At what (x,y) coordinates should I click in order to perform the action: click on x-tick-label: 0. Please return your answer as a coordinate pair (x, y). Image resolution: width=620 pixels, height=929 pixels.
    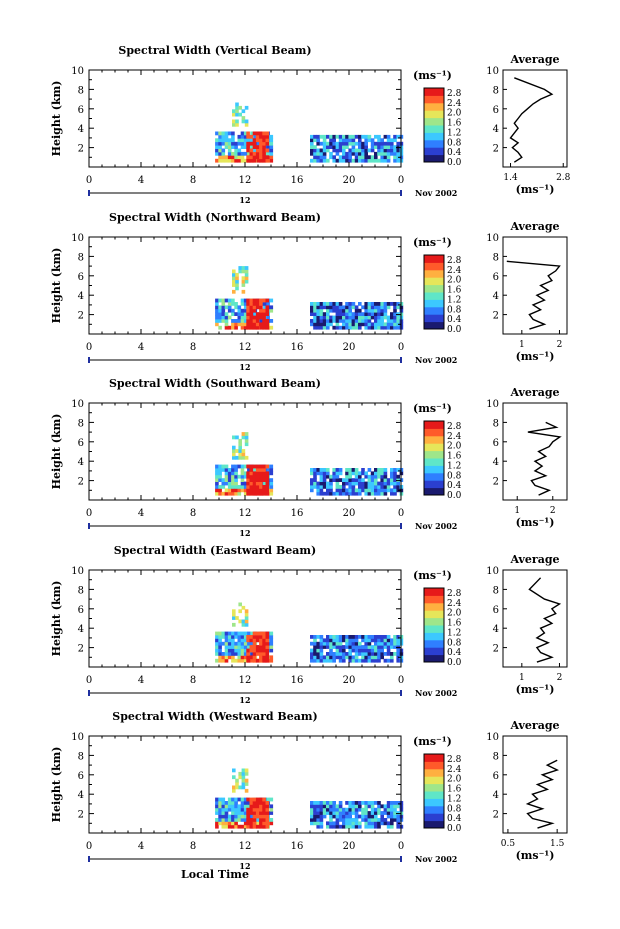
    Looking at the image, I should click on (89, 680).